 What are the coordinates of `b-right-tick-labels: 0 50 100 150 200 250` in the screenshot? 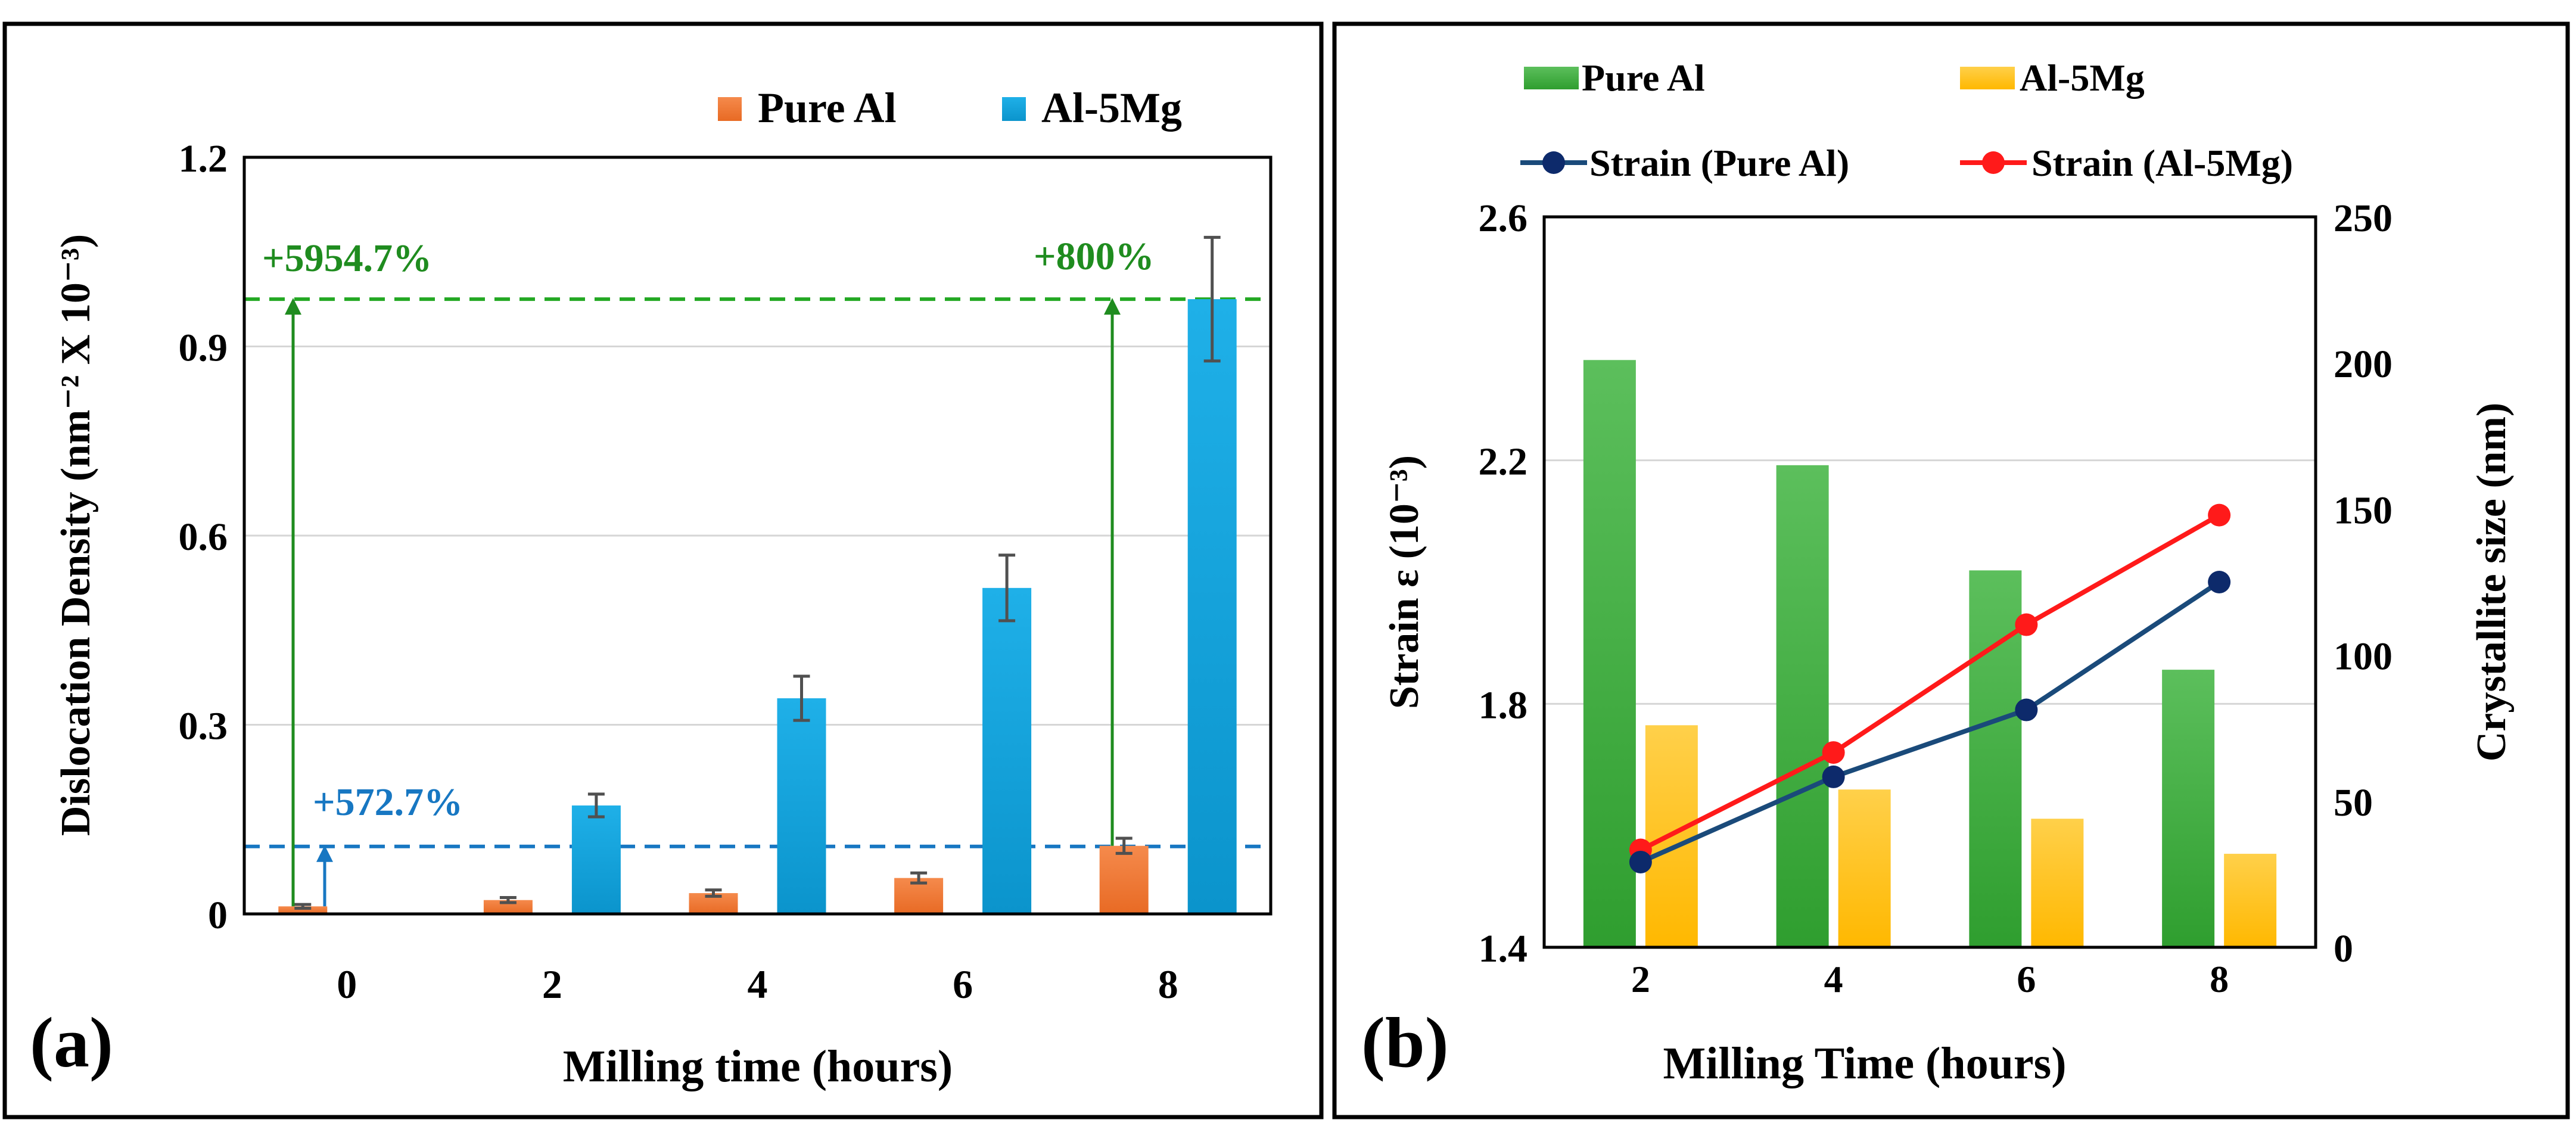 It's located at (2363, 584).